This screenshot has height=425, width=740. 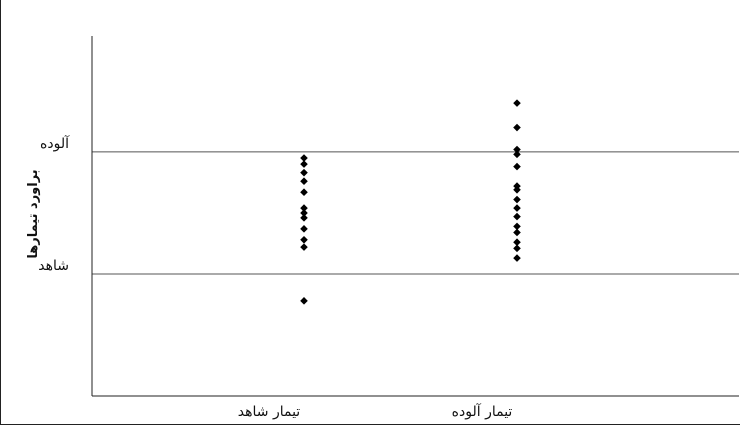 What do you see at coordinates (375, 411) in the screenshot?
I see `x-tick-labels: تیمار شاهد تیمار آلوده` at bounding box center [375, 411].